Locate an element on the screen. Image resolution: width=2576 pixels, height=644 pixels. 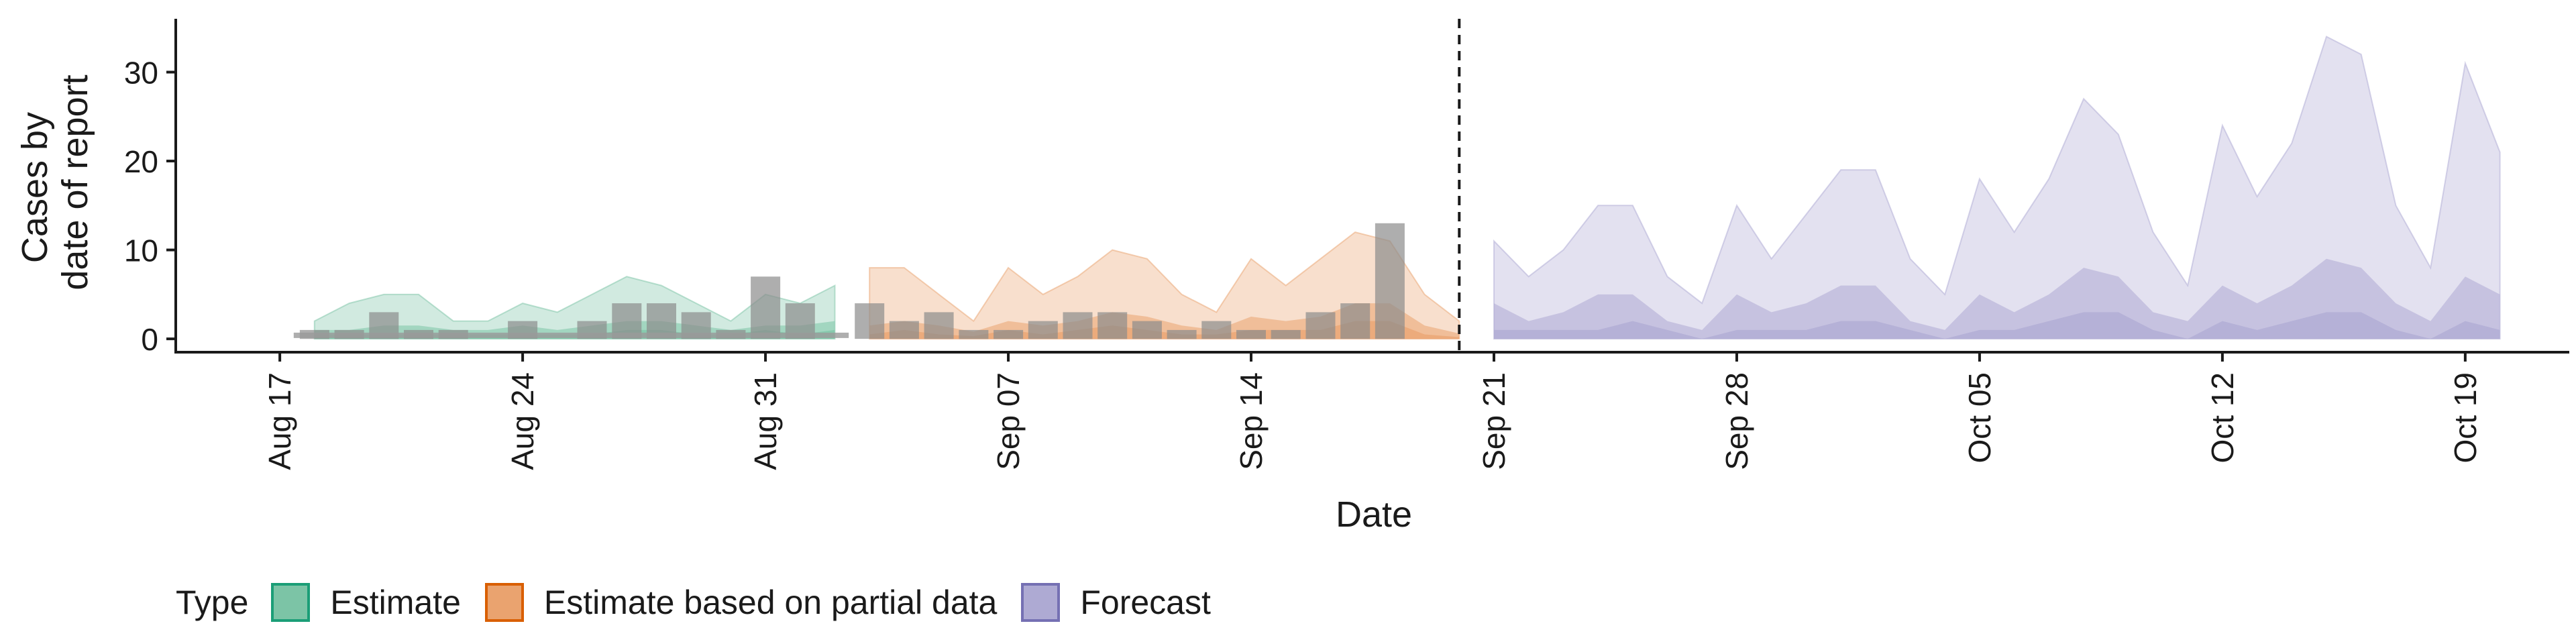
y-axis-title-line-2: date of report is located at coordinates (75, 182).